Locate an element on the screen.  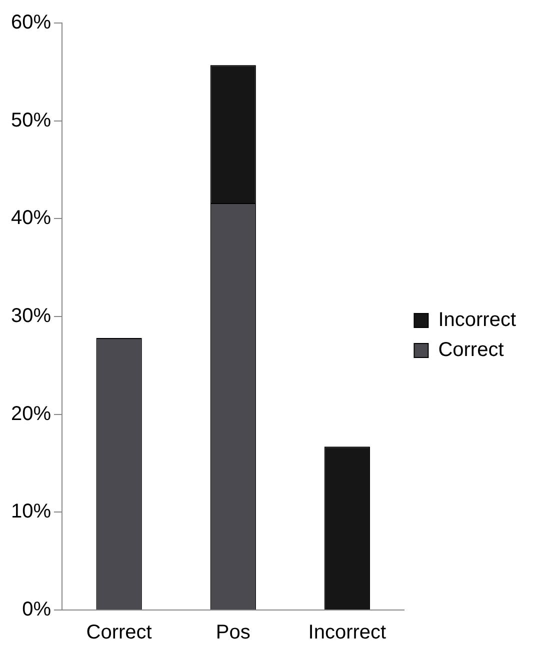
y-tick-label: 0% is located at coordinates (37, 609).